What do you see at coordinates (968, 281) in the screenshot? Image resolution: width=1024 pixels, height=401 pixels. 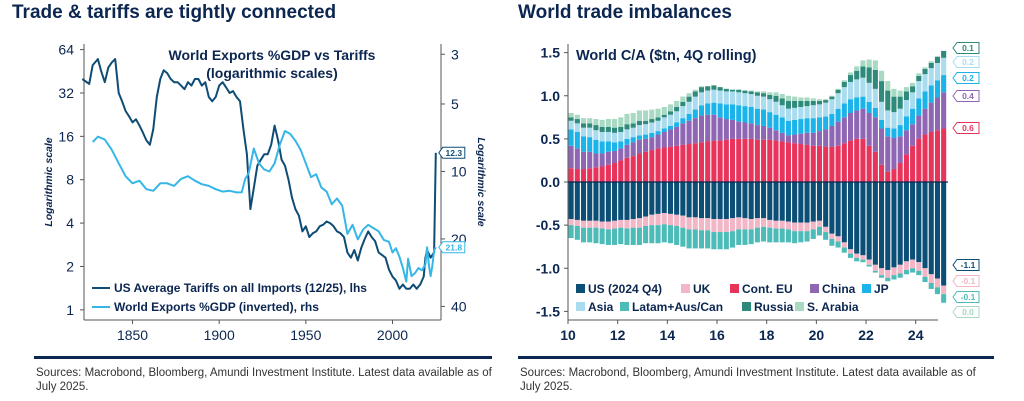 I see `end-label-UK: -0.1` at bounding box center [968, 281].